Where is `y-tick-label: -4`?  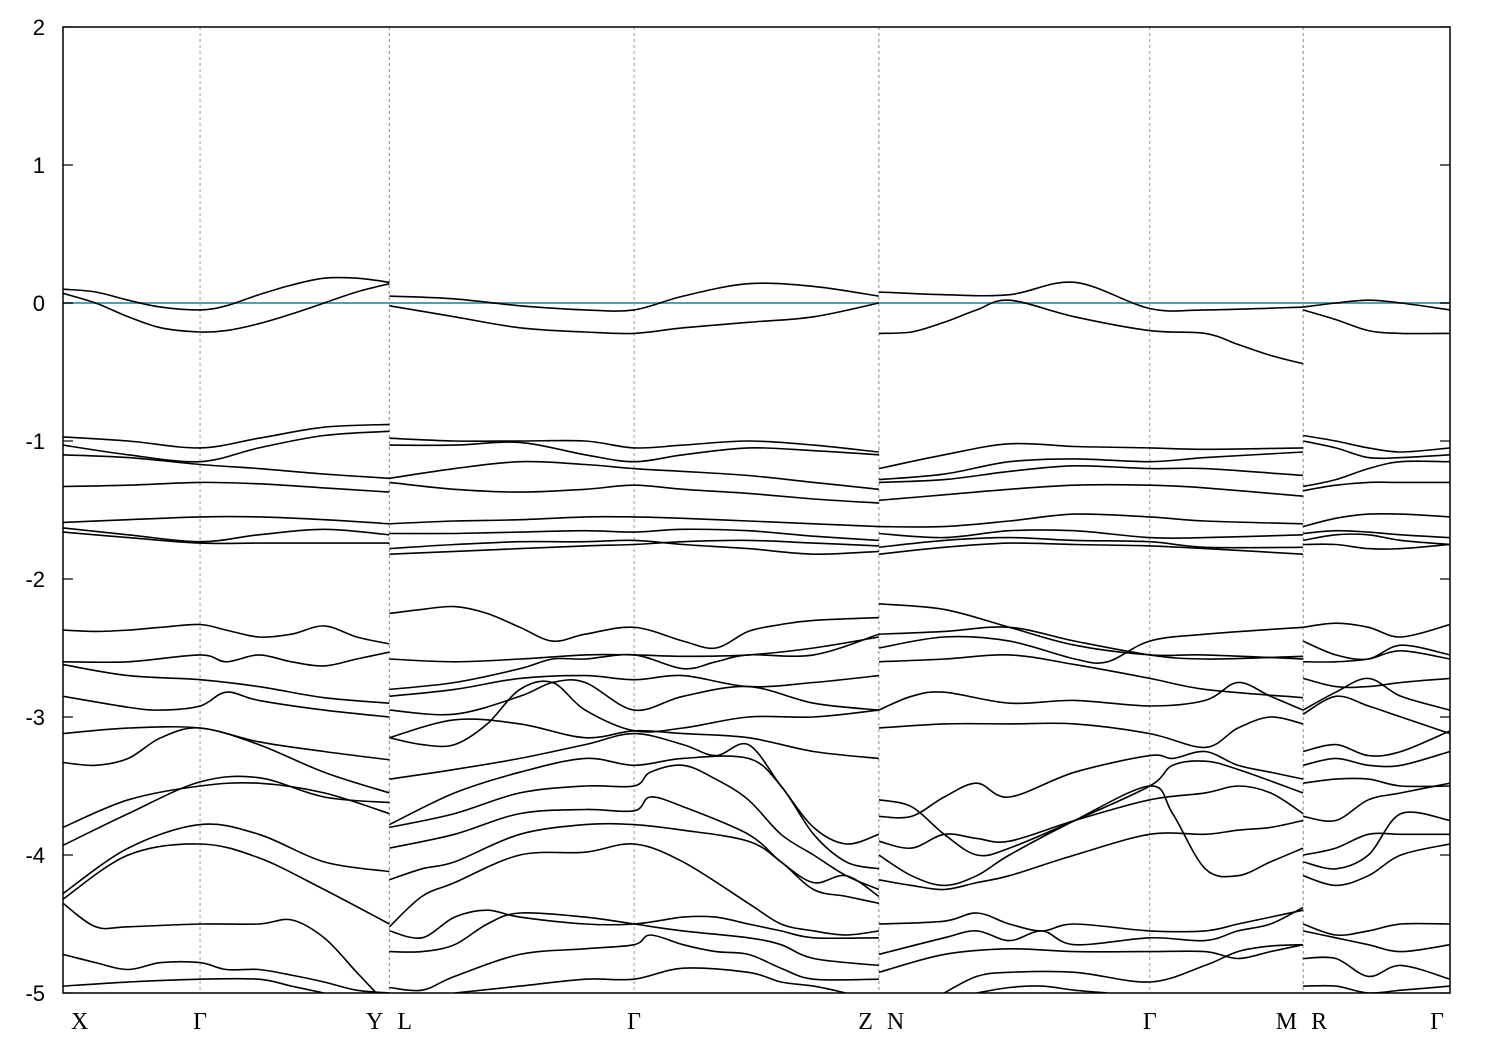
y-tick-label: -4 is located at coordinates (35, 855).